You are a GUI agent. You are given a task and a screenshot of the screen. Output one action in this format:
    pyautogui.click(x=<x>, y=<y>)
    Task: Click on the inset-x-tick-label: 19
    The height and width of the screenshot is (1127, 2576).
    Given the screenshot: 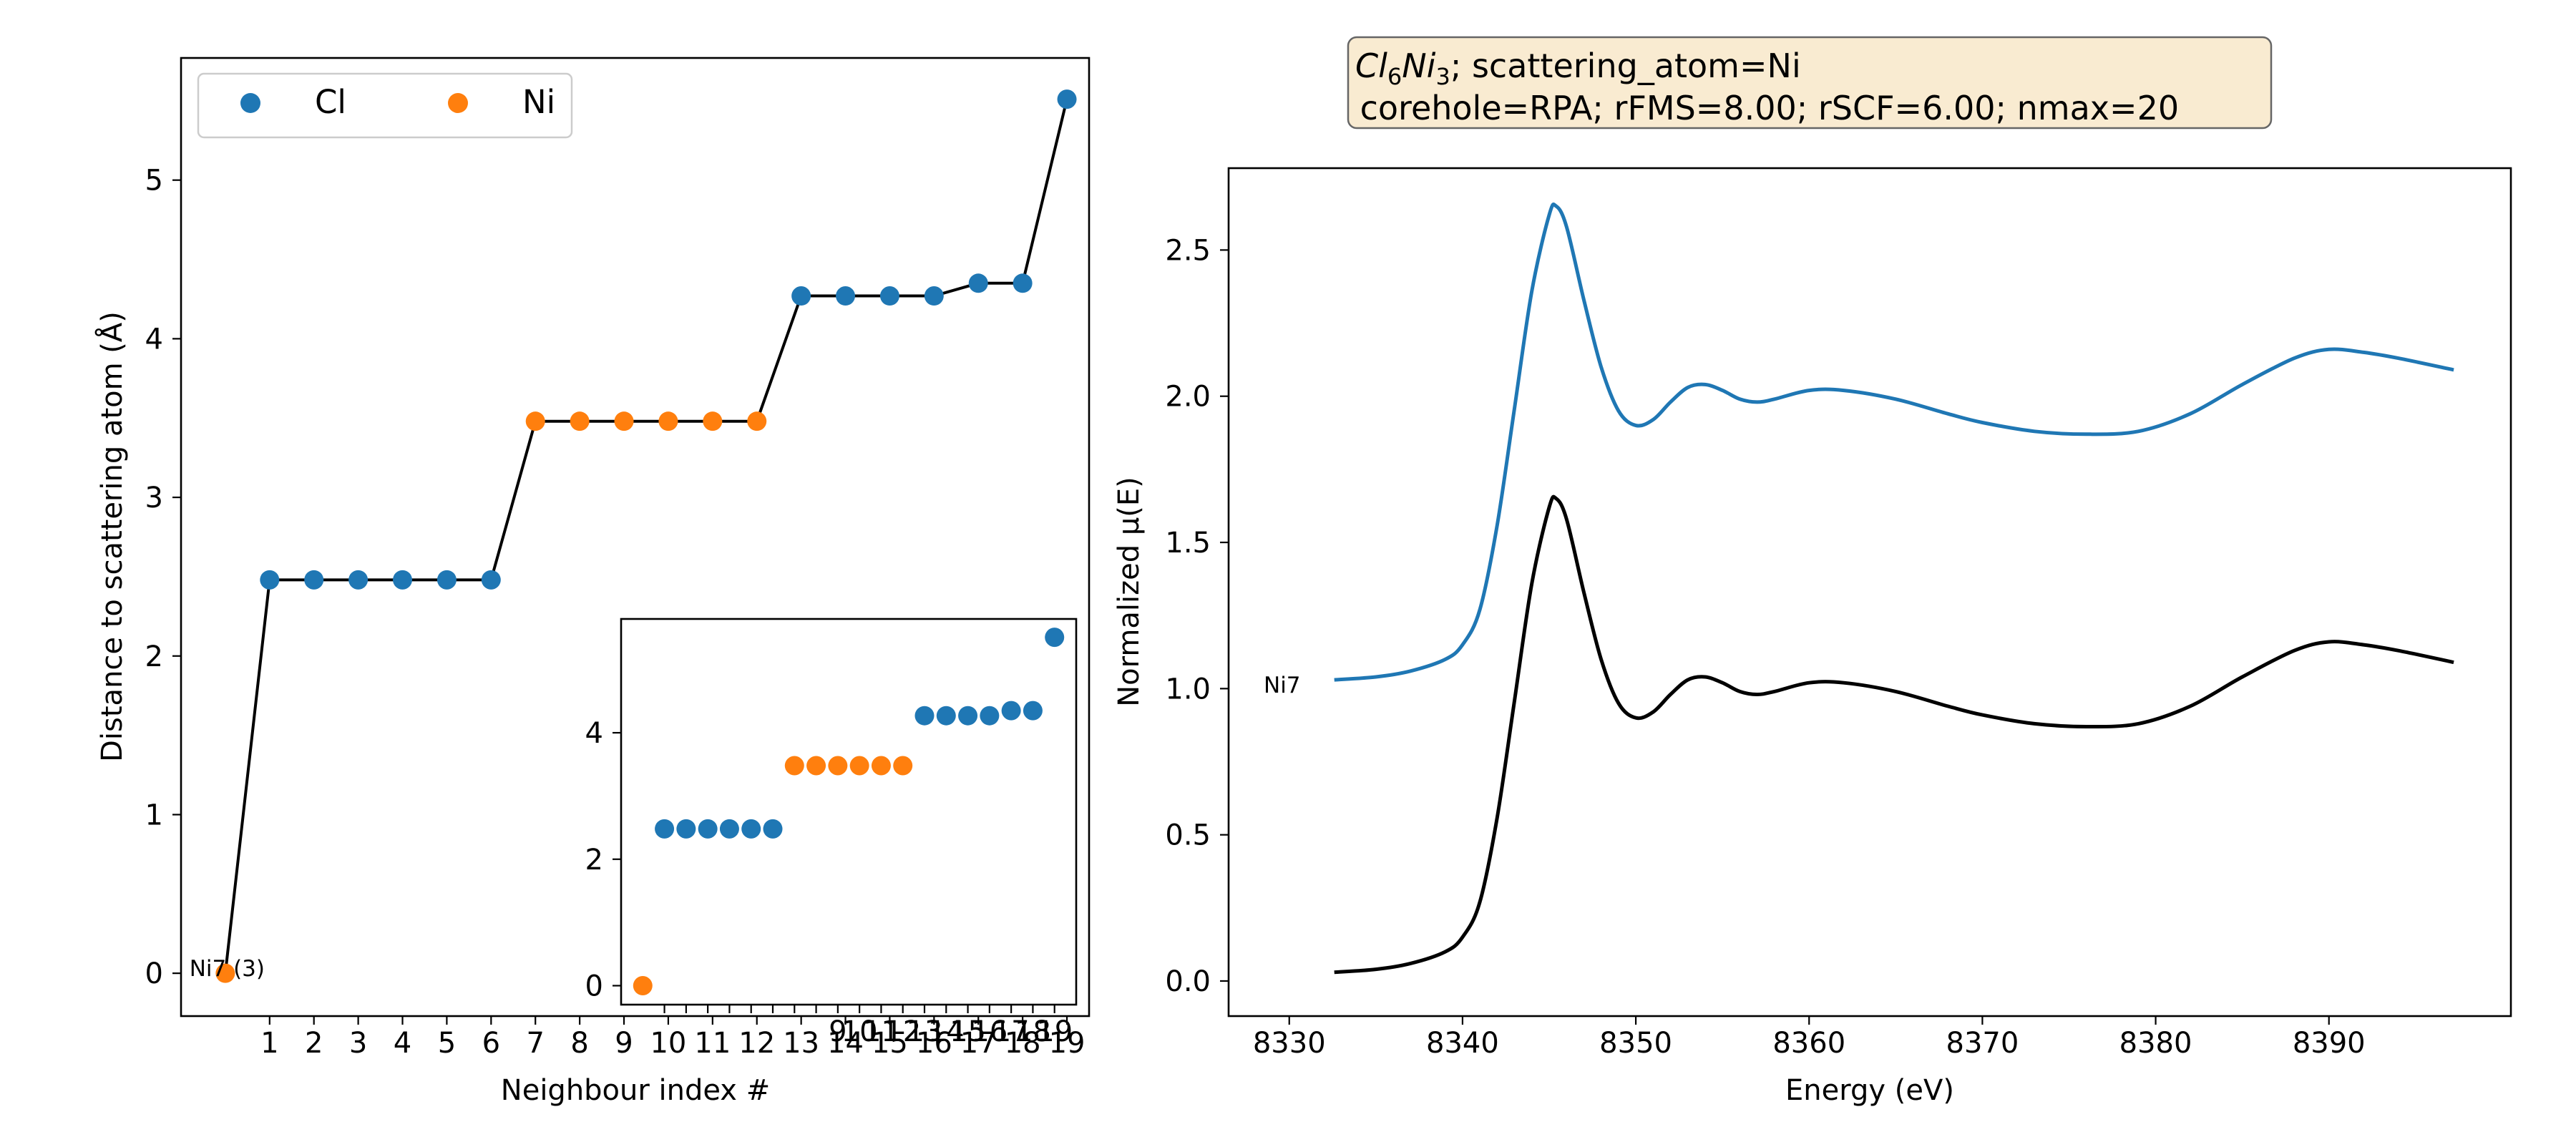 What is the action you would take?
    pyautogui.click(x=1054, y=1031)
    